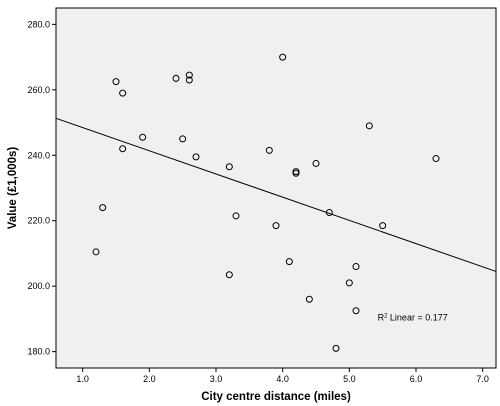  Describe the element at coordinates (482, 379) in the screenshot. I see `x-tick-label: 7.0` at that location.